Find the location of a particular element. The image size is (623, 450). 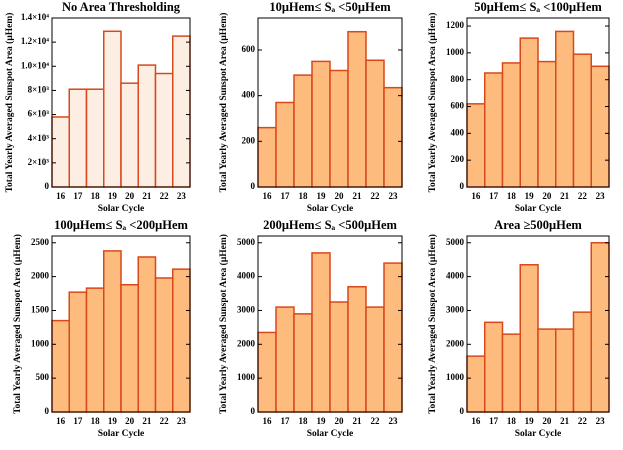

chart-title: 10μHem≤ Sₐ <50μHem is located at coordinates (330, 7).